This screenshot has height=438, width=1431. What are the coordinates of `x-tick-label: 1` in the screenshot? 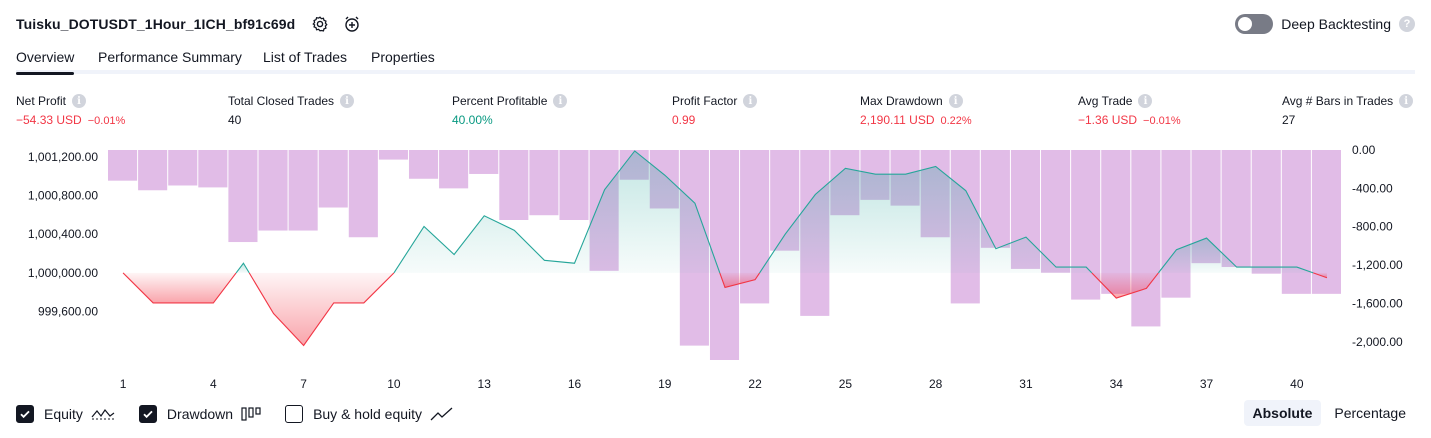 It's located at (123, 384).